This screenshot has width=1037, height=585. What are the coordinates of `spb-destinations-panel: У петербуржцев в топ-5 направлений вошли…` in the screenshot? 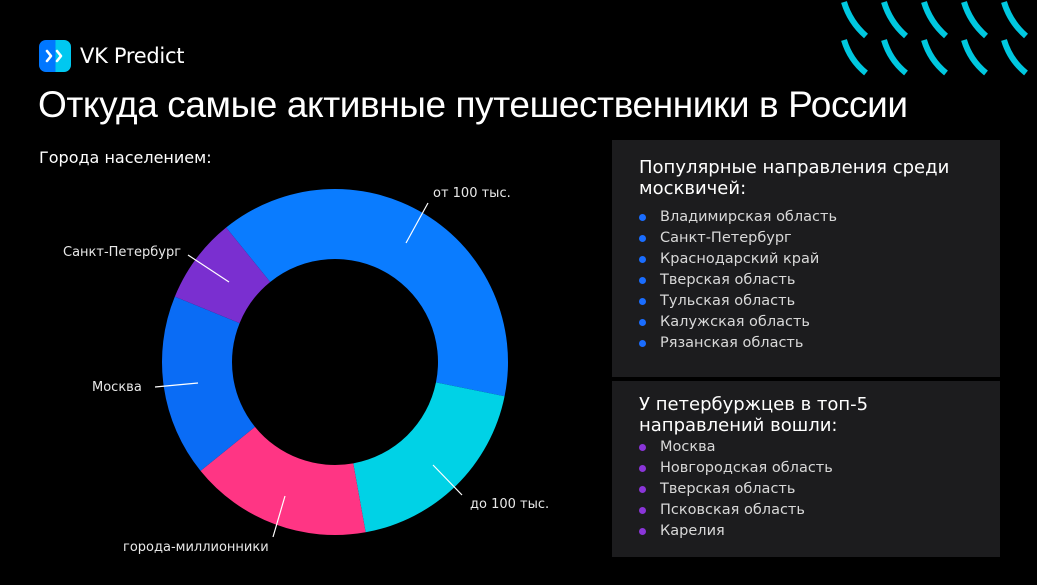 It's located at (806, 469).